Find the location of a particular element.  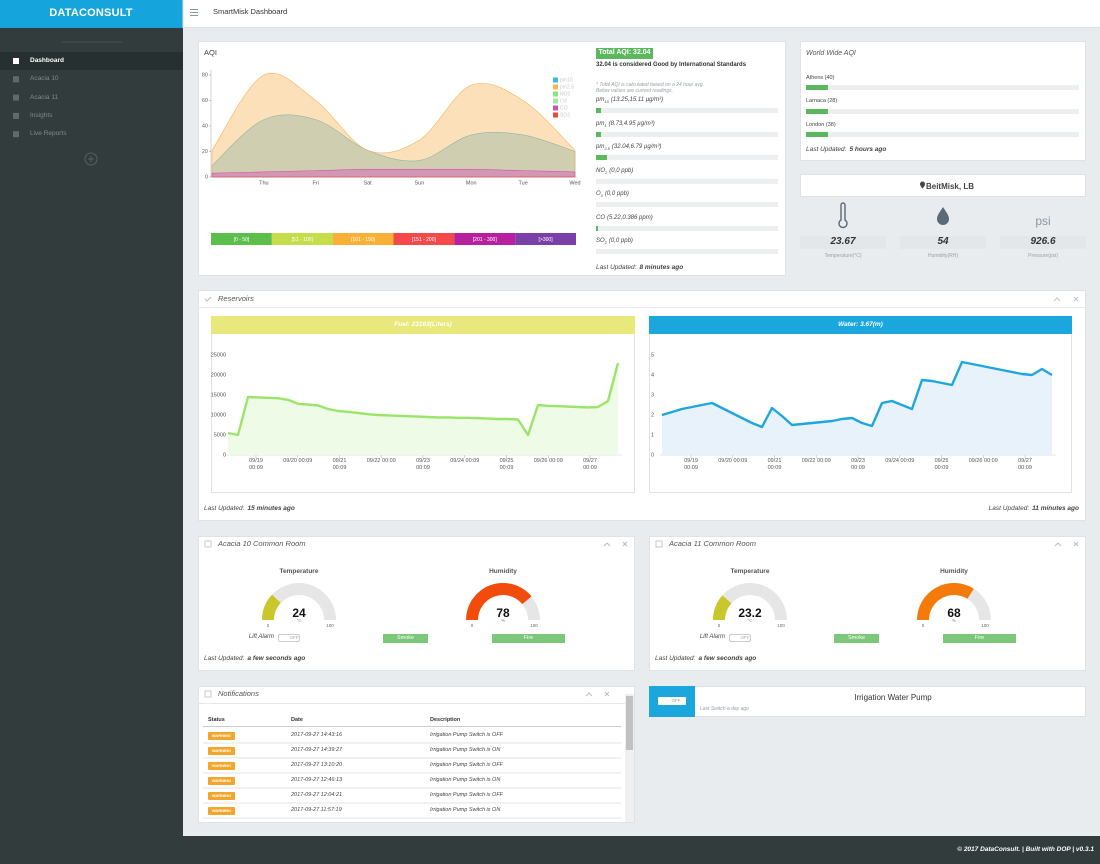

scroll-thumb is located at coordinates (629, 723).